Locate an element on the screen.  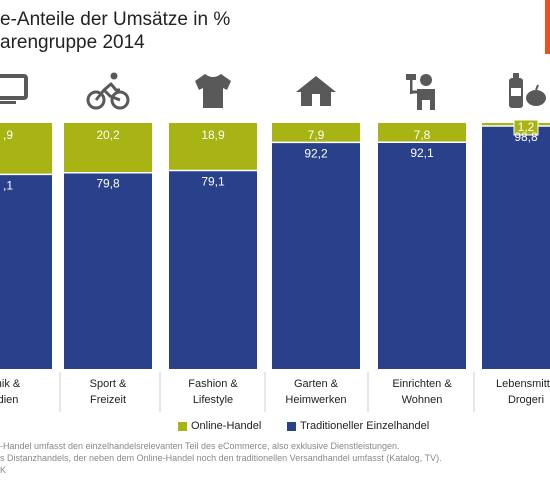
category-label-line2: Lifestyle is located at coordinates (213, 400).